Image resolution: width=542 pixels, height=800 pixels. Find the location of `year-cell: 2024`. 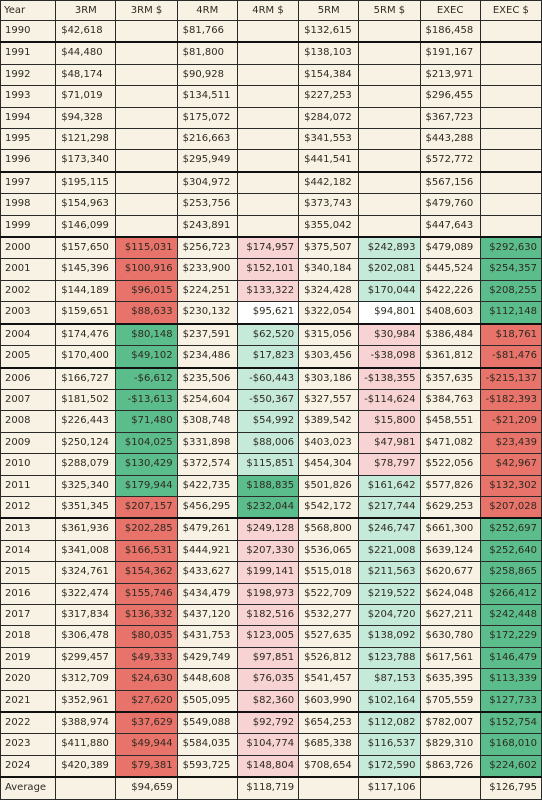

year-cell: 2024 is located at coordinates (28, 766).